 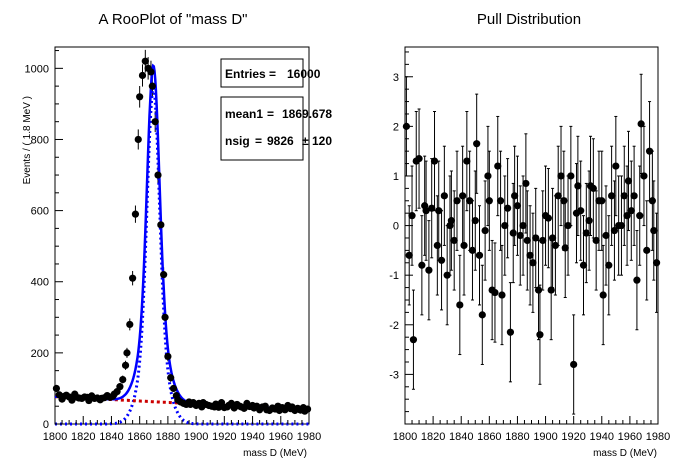 What do you see at coordinates (394, 276) in the screenshot?
I see `right-y-tick-label: -1` at bounding box center [394, 276].